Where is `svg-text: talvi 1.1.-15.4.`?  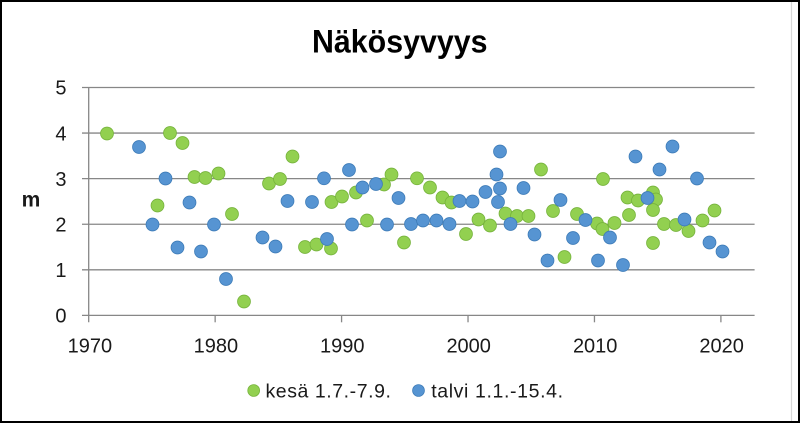 svg-text: talvi 1.1.-15.4. is located at coordinates (497, 392).